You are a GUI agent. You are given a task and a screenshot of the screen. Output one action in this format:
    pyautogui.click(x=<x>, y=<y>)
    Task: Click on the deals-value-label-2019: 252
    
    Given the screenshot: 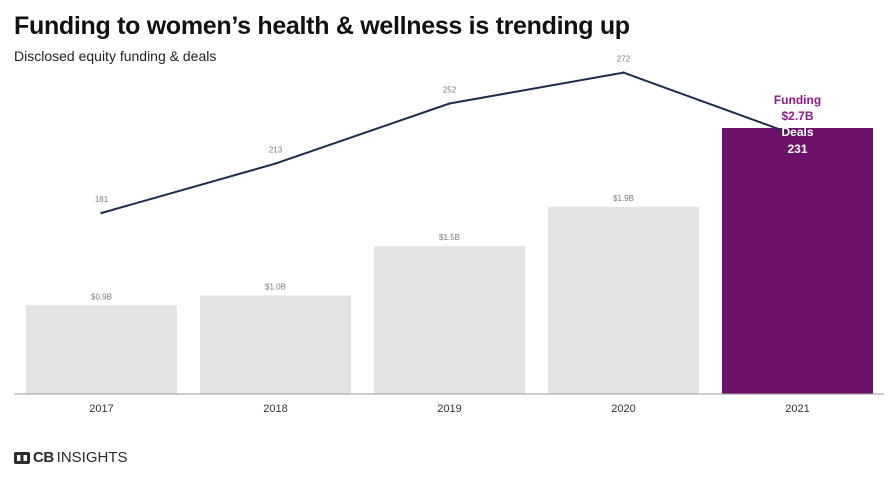 What is the action you would take?
    pyautogui.click(x=450, y=89)
    